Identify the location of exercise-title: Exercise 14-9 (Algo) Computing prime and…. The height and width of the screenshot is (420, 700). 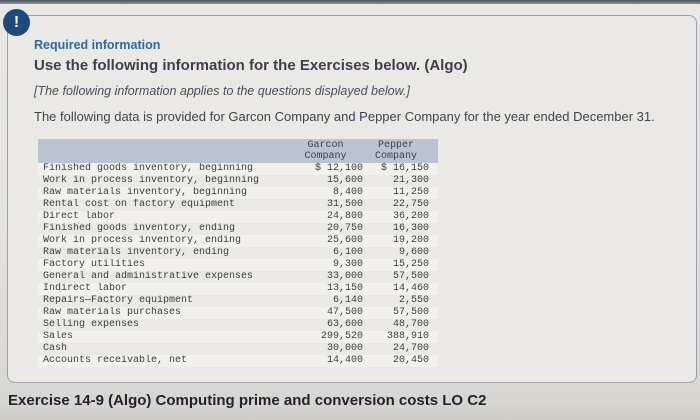
(247, 400).